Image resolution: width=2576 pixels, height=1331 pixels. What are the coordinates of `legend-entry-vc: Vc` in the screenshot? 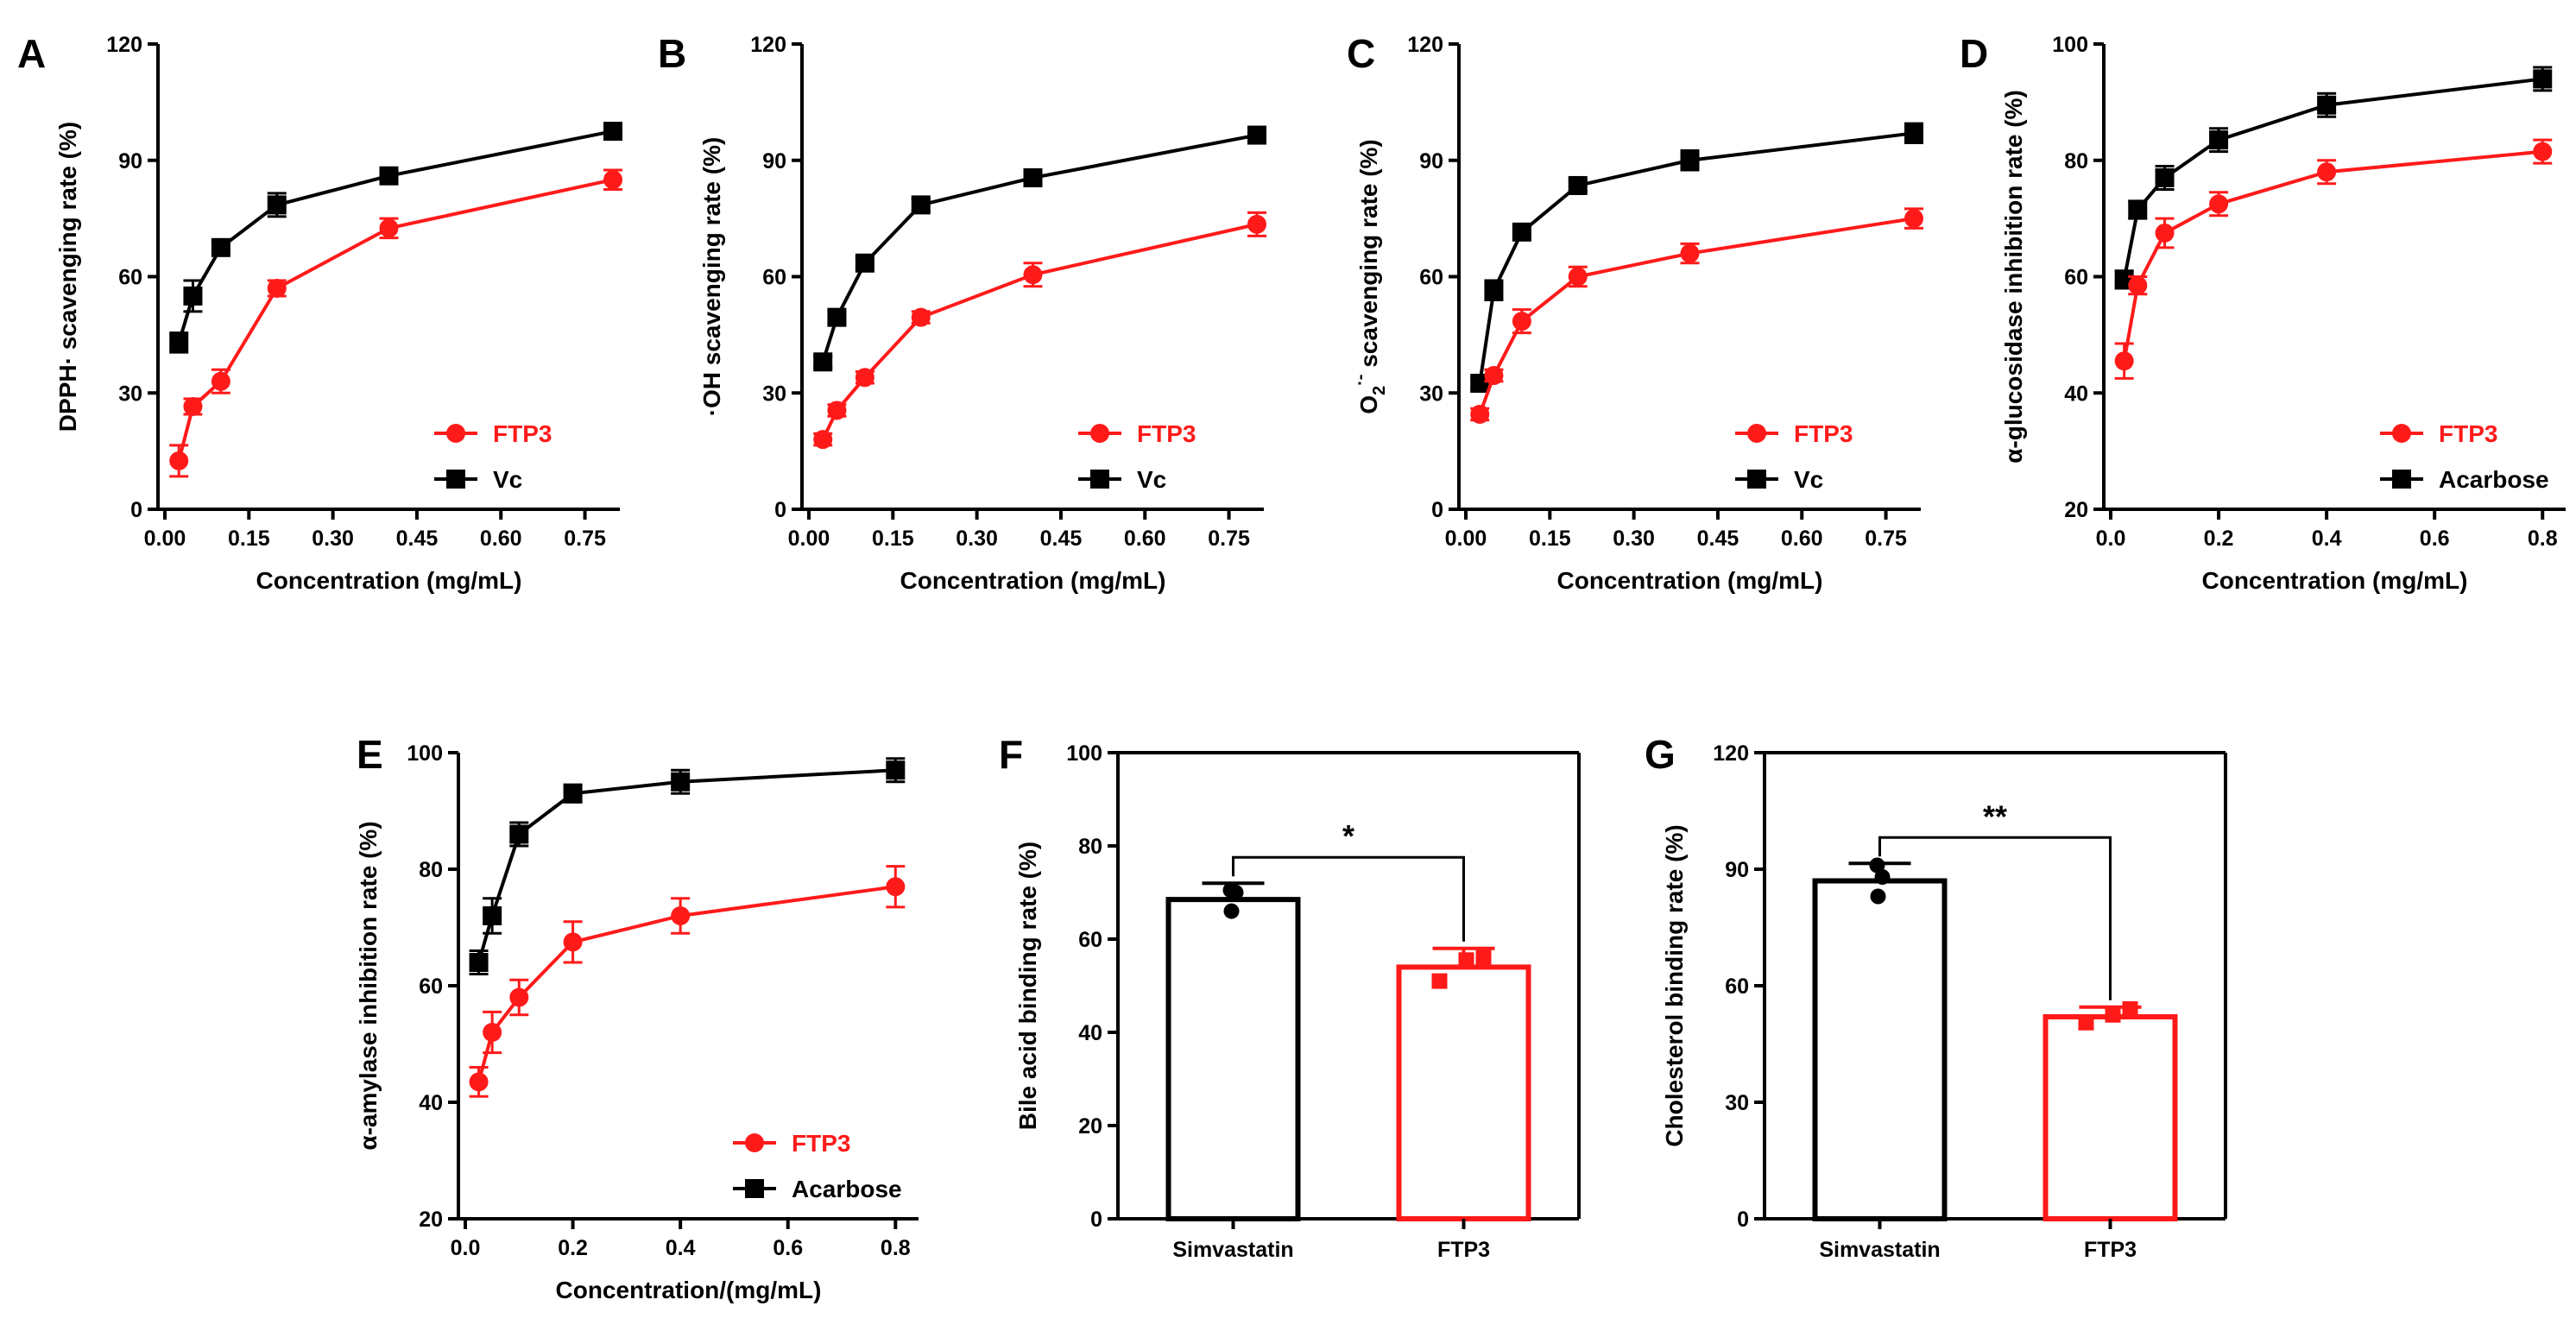 It's located at (478, 479).